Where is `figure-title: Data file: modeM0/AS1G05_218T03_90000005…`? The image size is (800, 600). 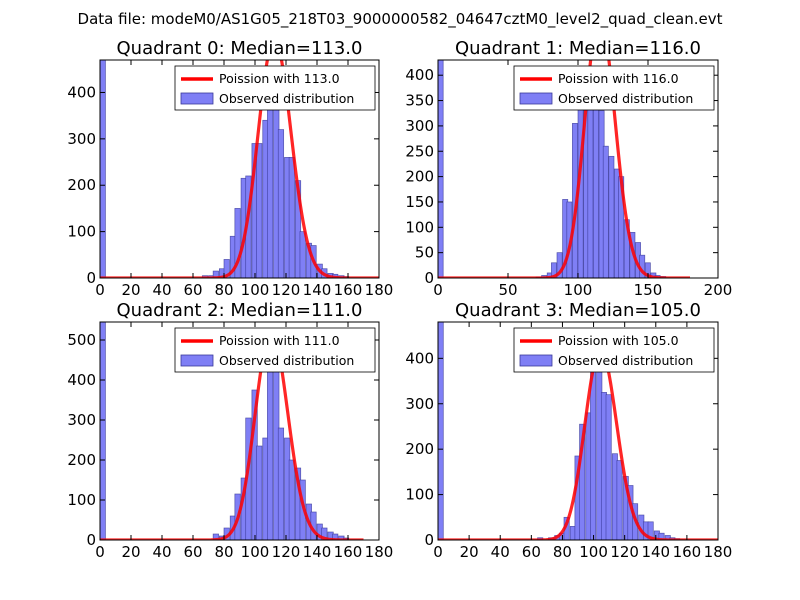
figure-title: Data file: modeM0/AS1G05_218T03_90000005… is located at coordinates (400, 19).